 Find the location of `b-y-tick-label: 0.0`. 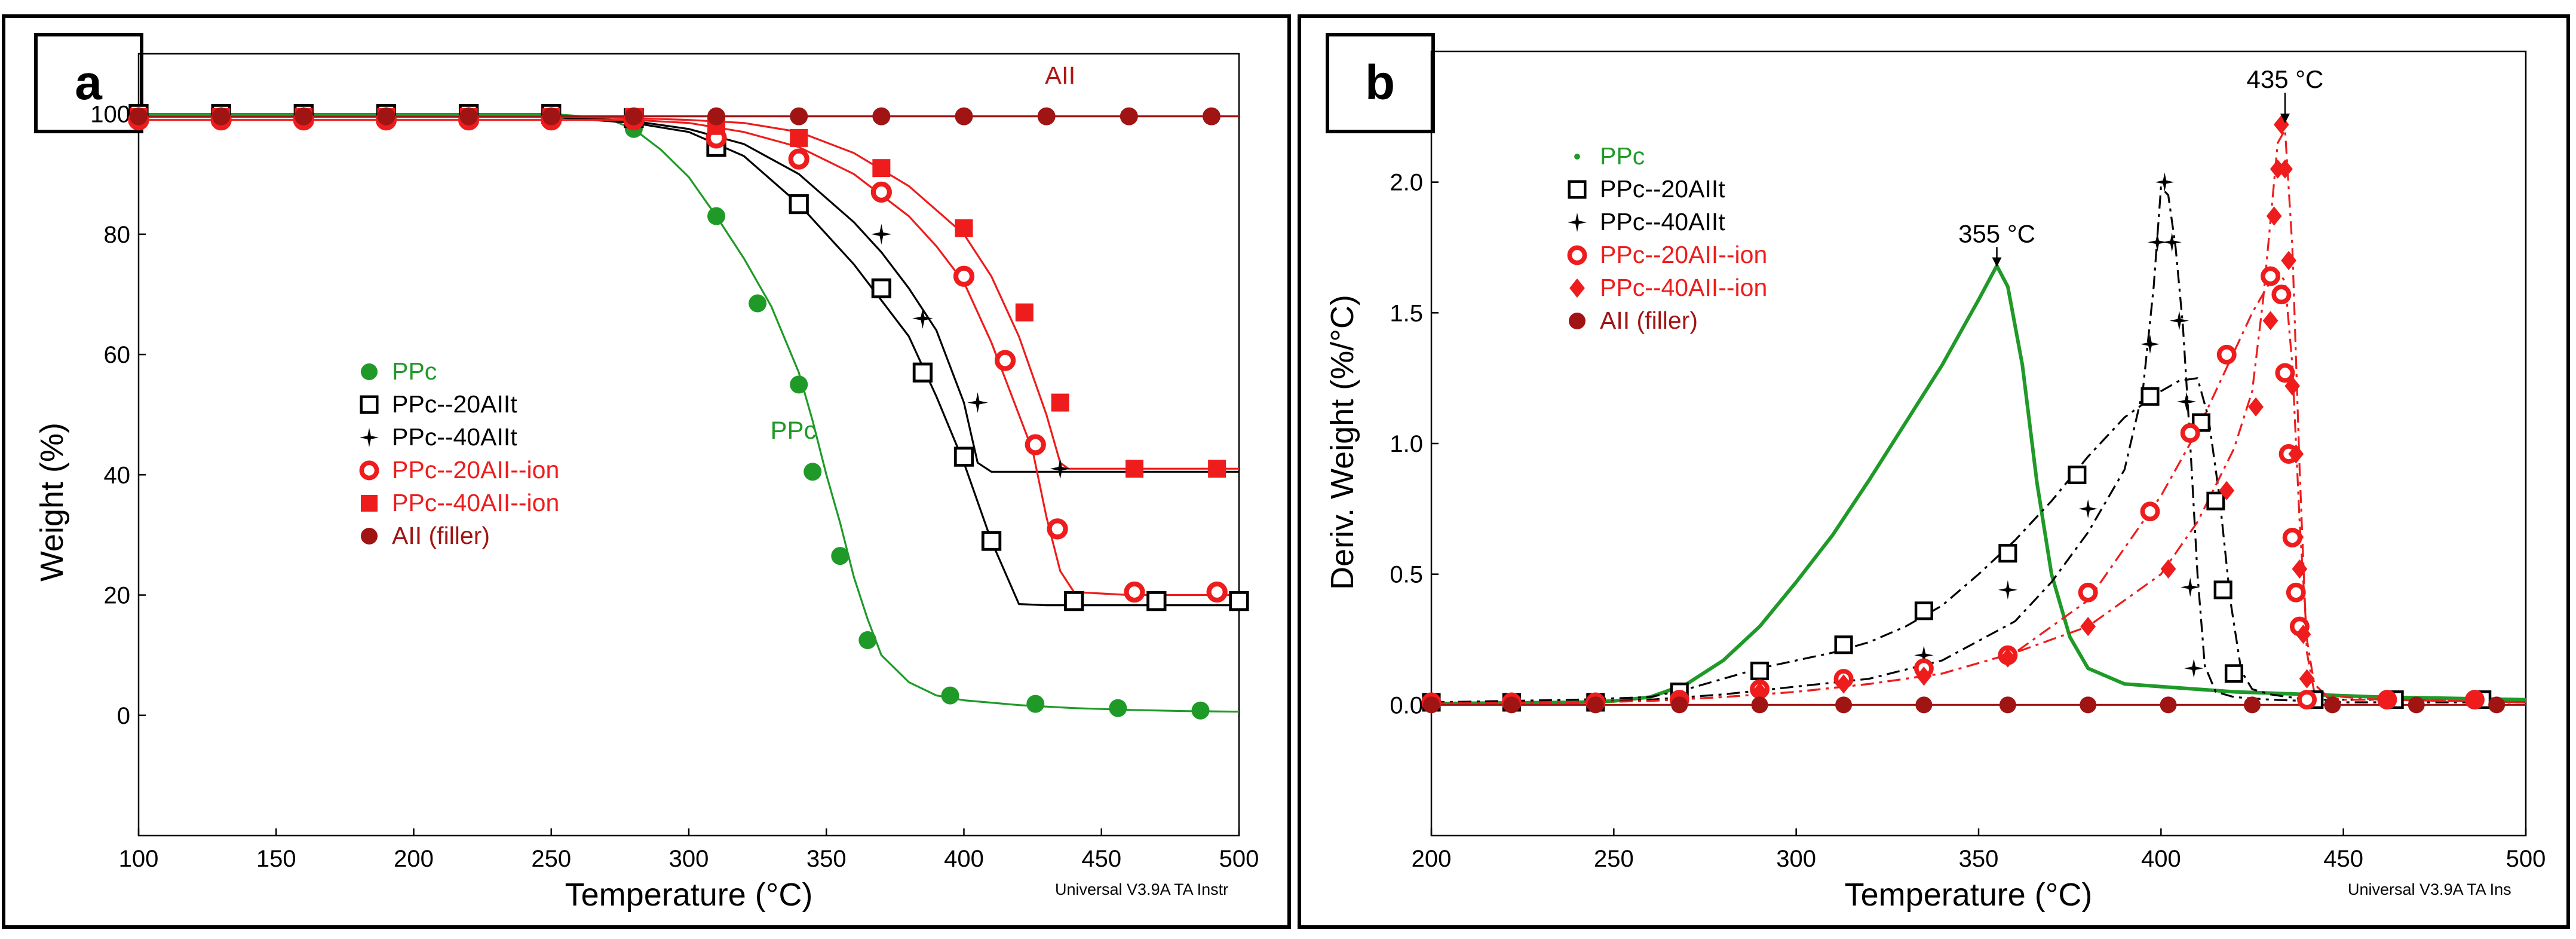

b-y-tick-label: 0.0 is located at coordinates (1406, 705).